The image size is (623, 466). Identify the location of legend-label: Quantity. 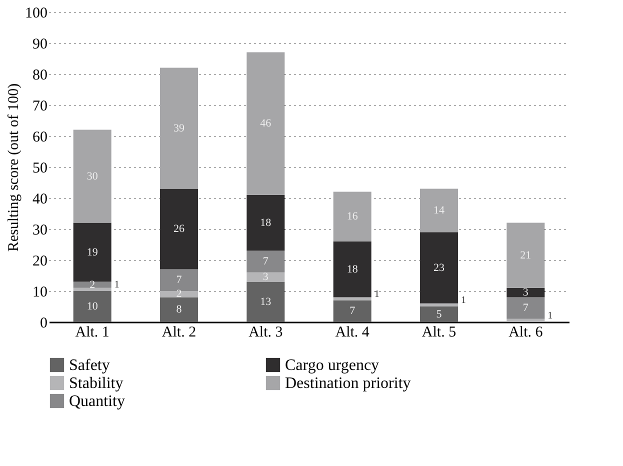
(97, 401).